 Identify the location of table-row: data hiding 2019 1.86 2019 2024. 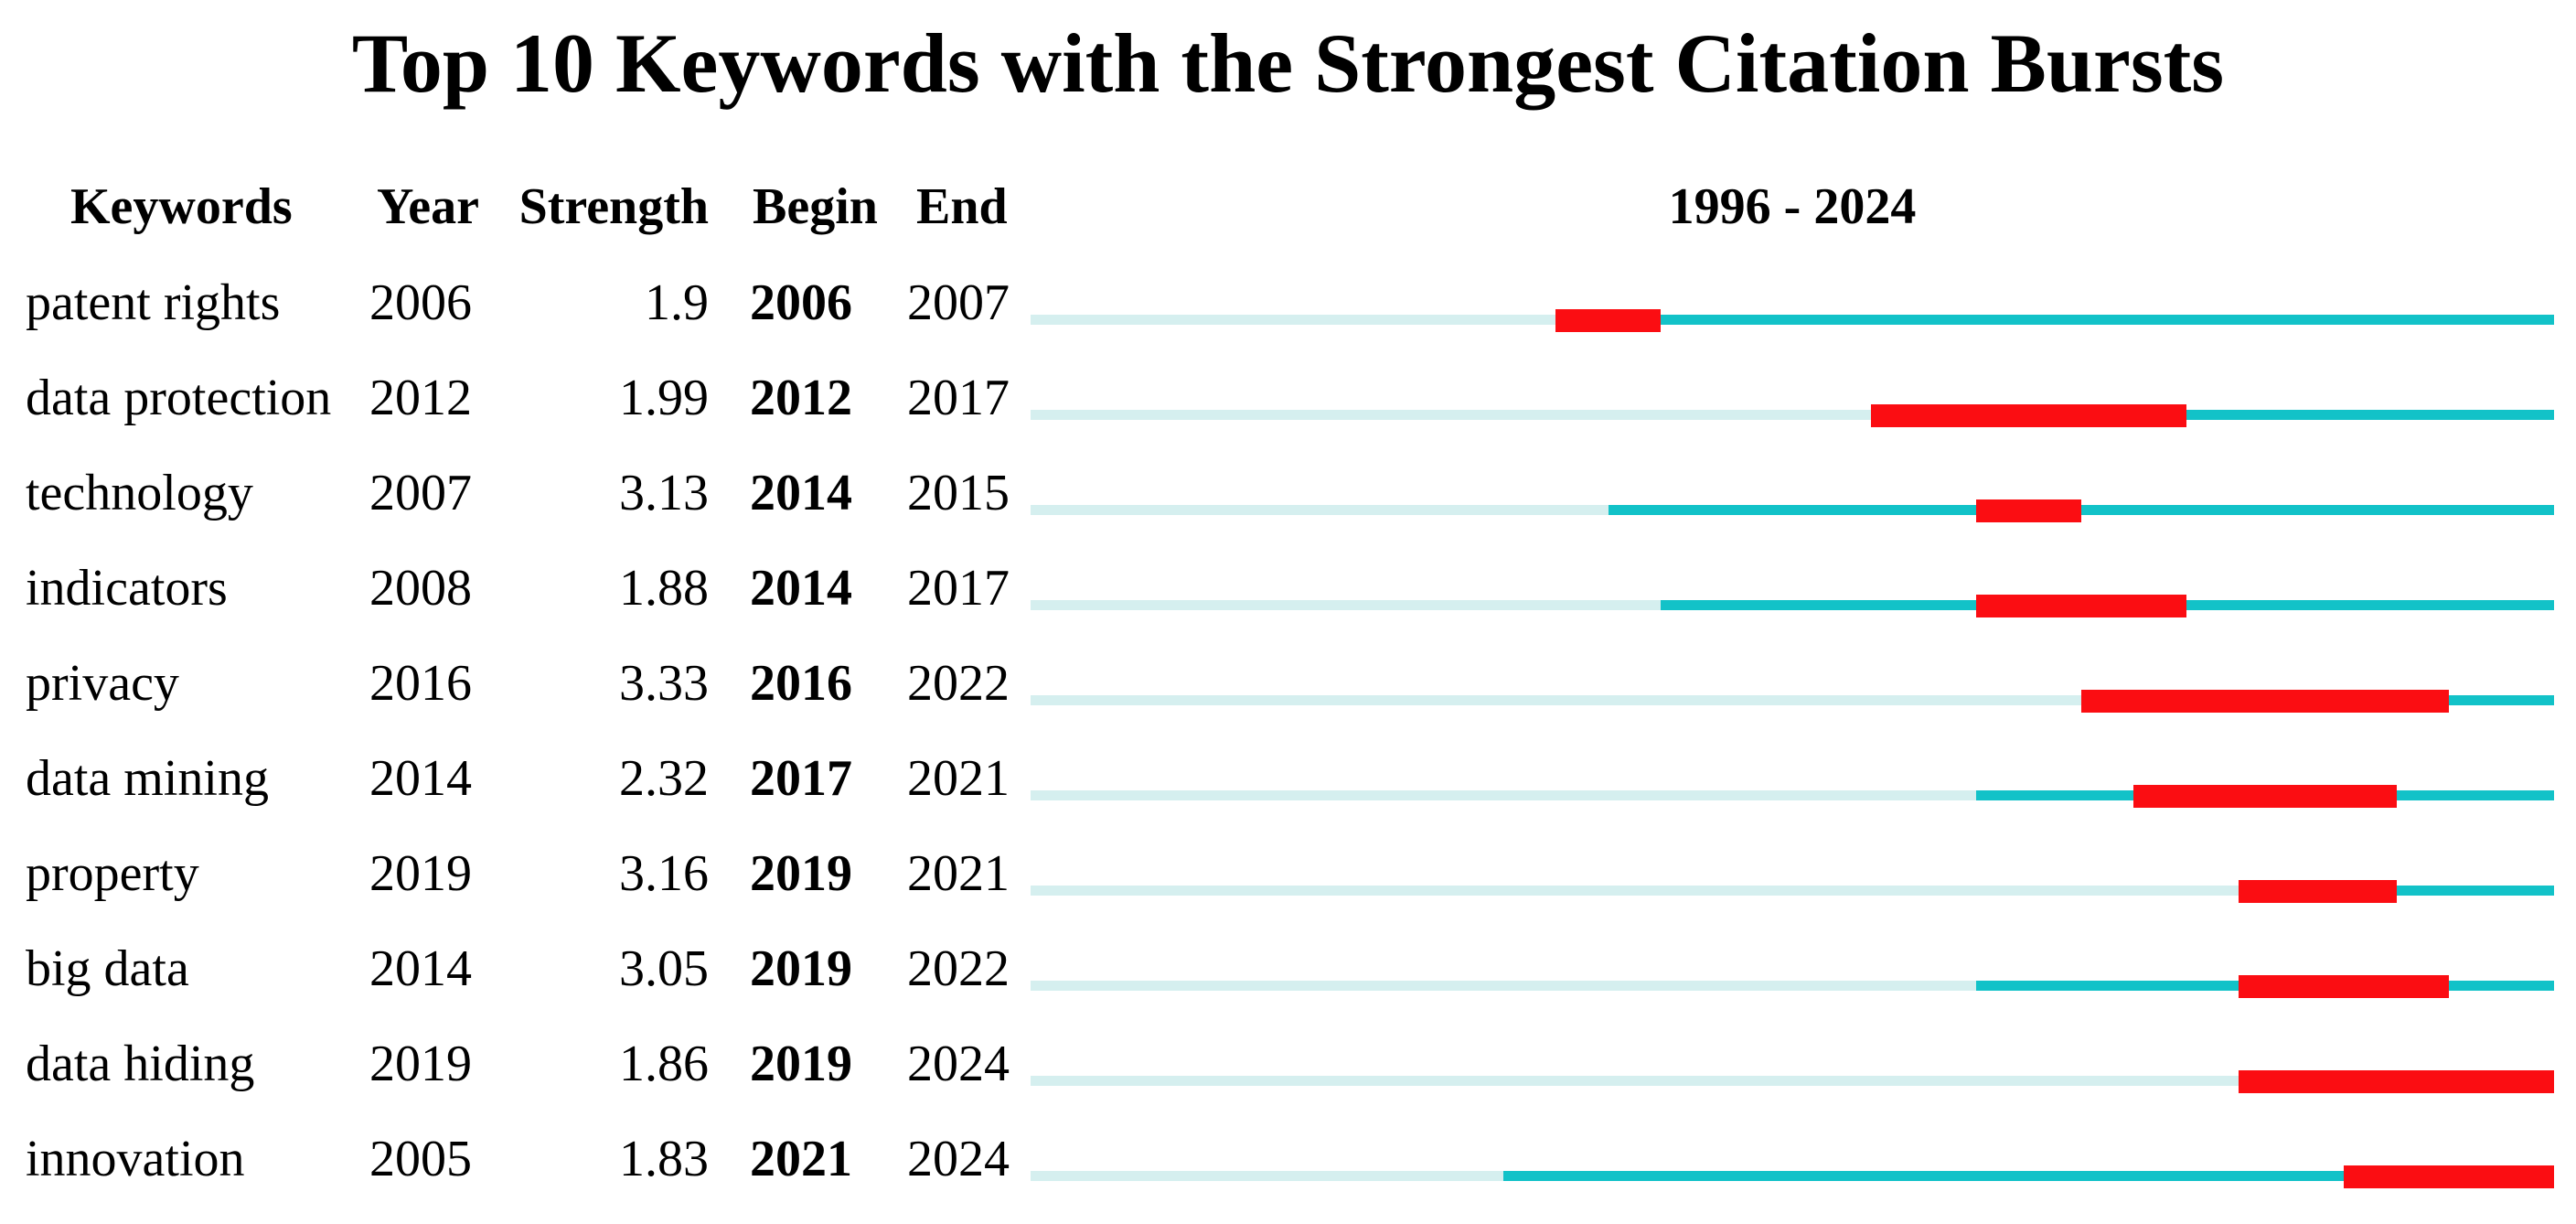
(1288, 1081).